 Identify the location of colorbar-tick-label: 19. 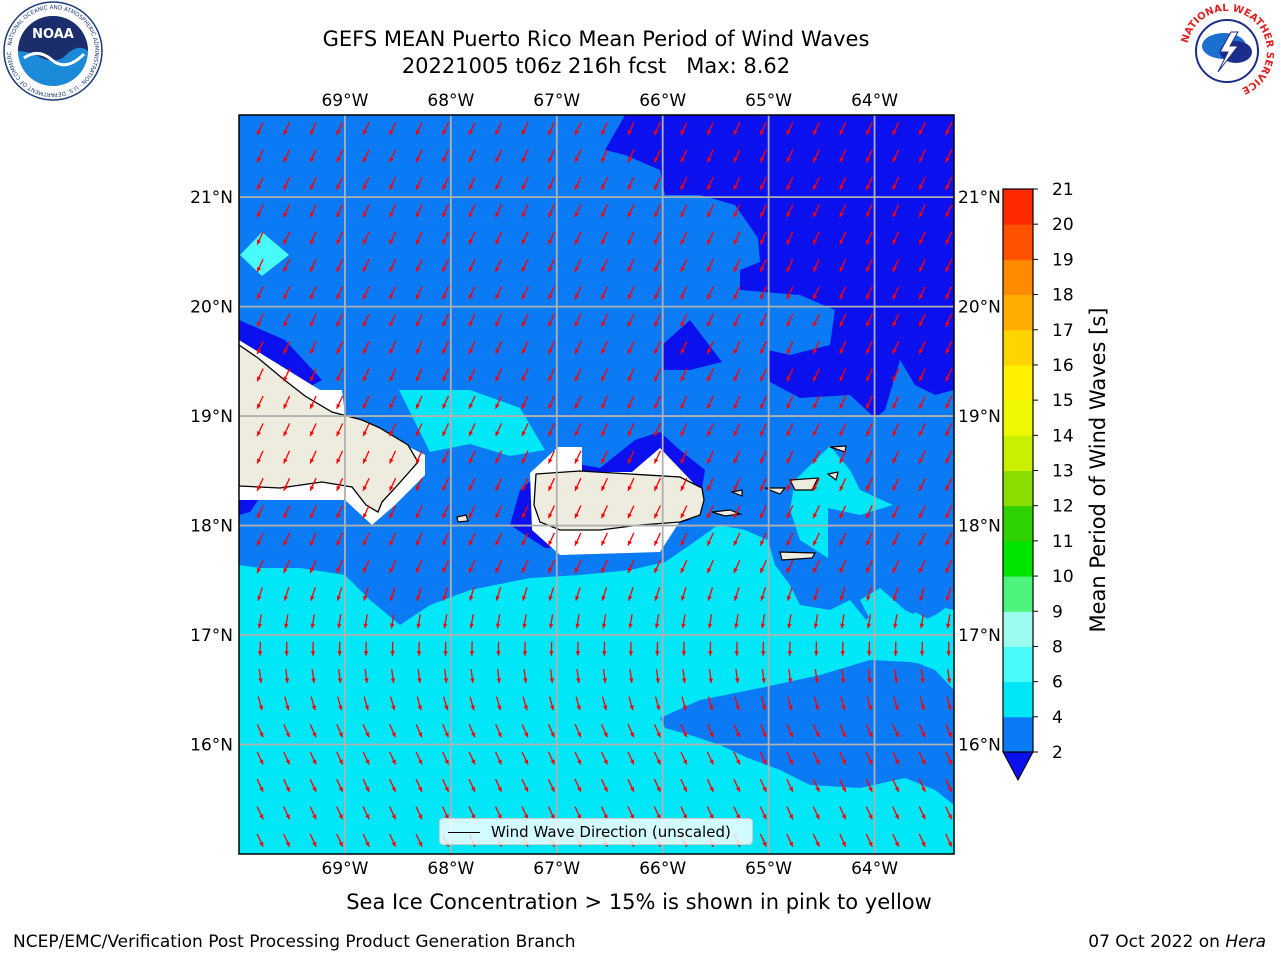
(1063, 260).